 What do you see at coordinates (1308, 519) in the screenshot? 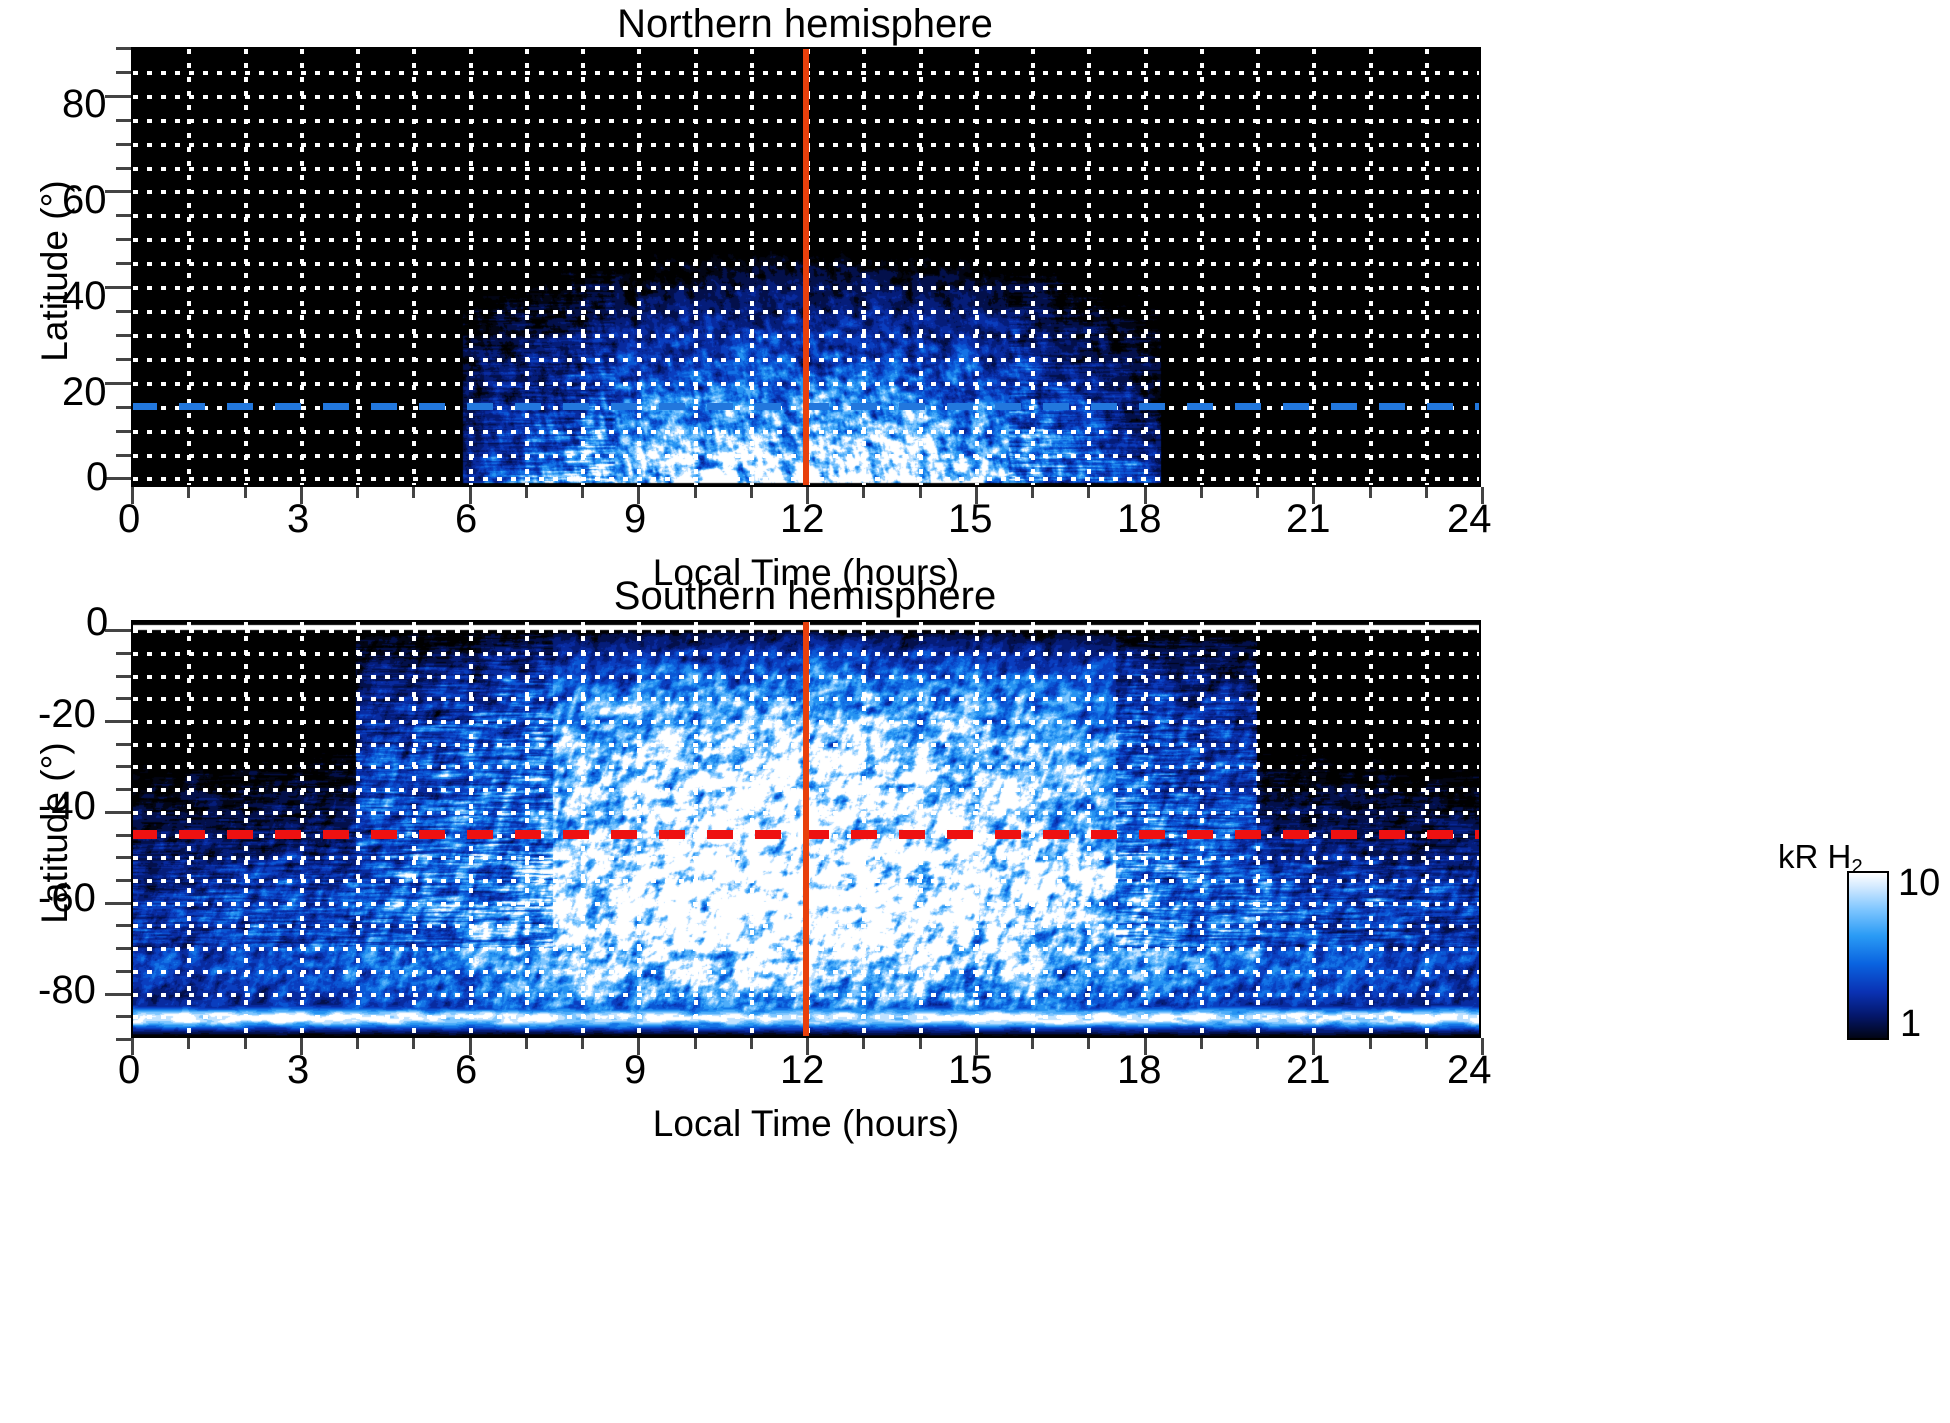
I see `north-xtick-21: 21` at bounding box center [1308, 519].